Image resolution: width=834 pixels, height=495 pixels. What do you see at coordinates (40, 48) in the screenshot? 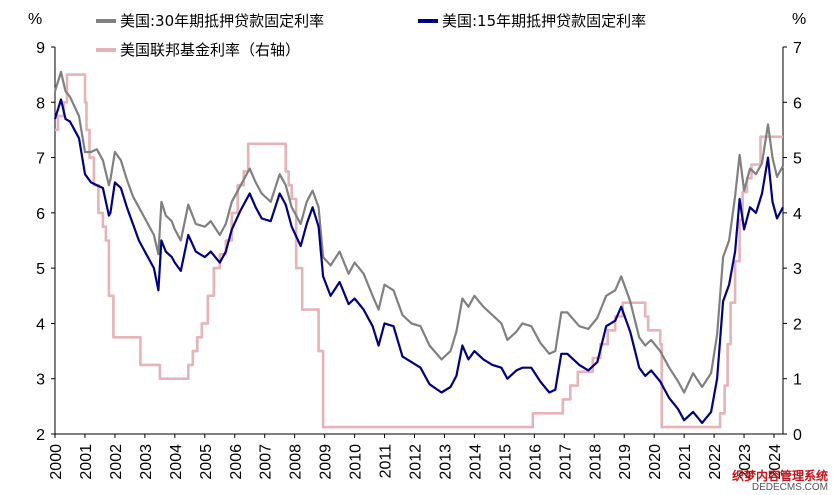
I see `left-tick-label: 9` at bounding box center [40, 48].